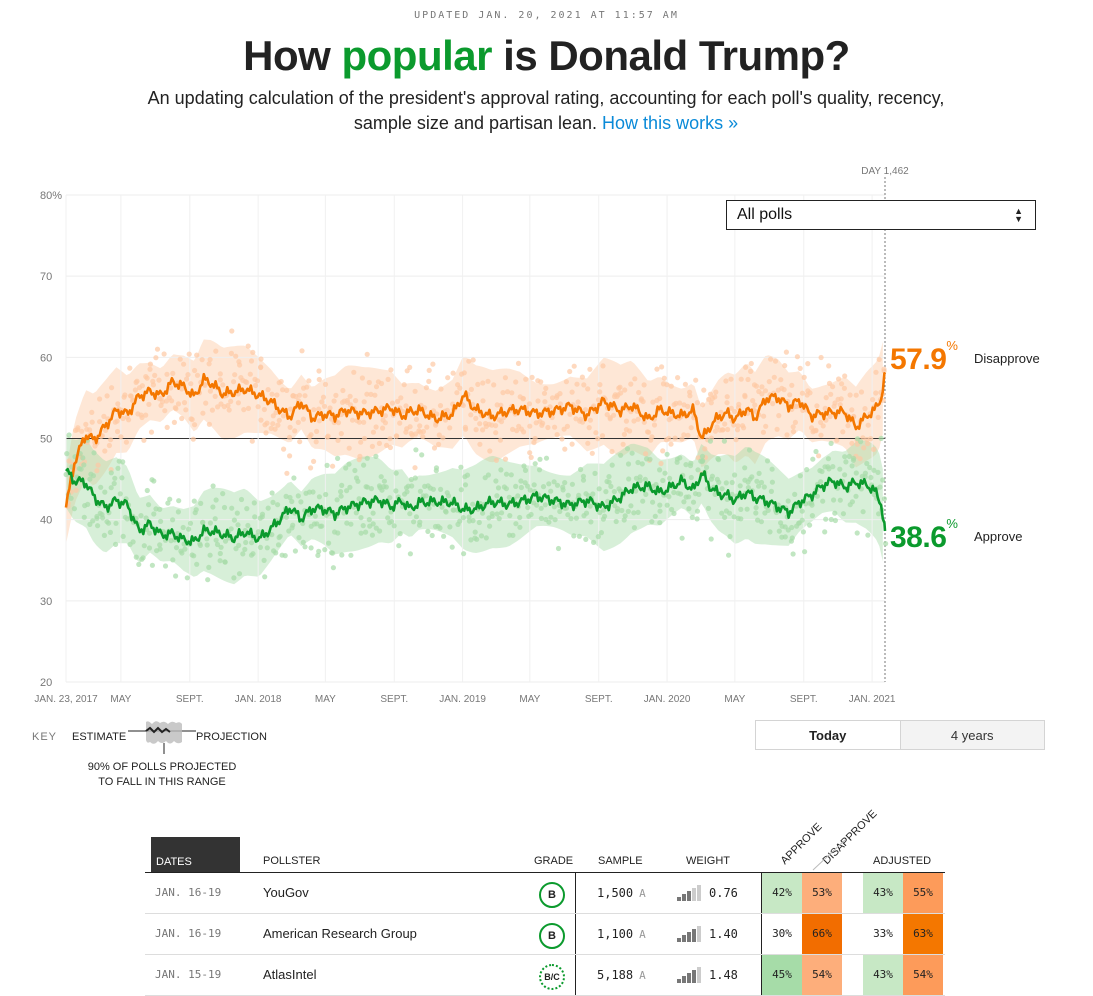  I want to click on poll-filter-select: All polls ▲ ▼, so click(881, 215).